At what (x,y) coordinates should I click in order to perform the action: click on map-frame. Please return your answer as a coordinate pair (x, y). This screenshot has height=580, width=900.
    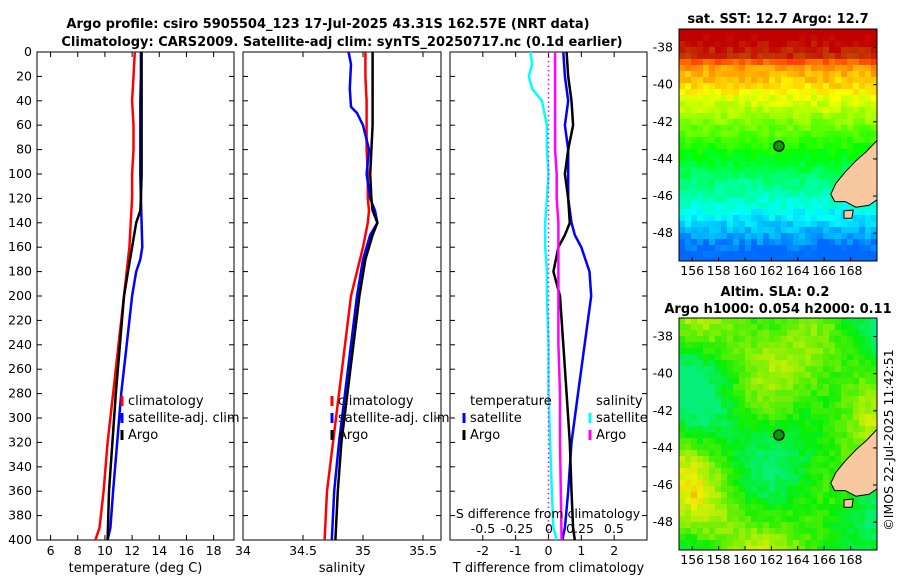
    Looking at the image, I should click on (778, 145).